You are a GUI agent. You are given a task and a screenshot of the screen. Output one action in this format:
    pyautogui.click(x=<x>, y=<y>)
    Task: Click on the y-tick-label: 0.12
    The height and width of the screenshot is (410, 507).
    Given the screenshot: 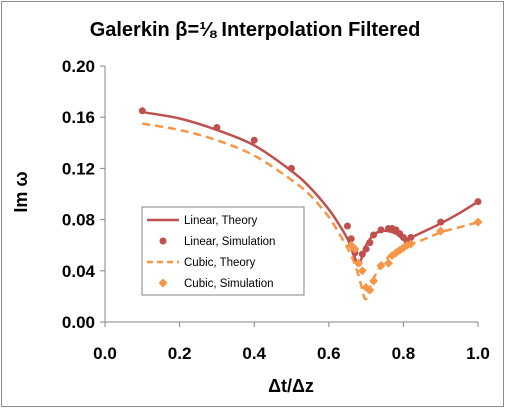 What is the action you would take?
    pyautogui.click(x=78, y=168)
    